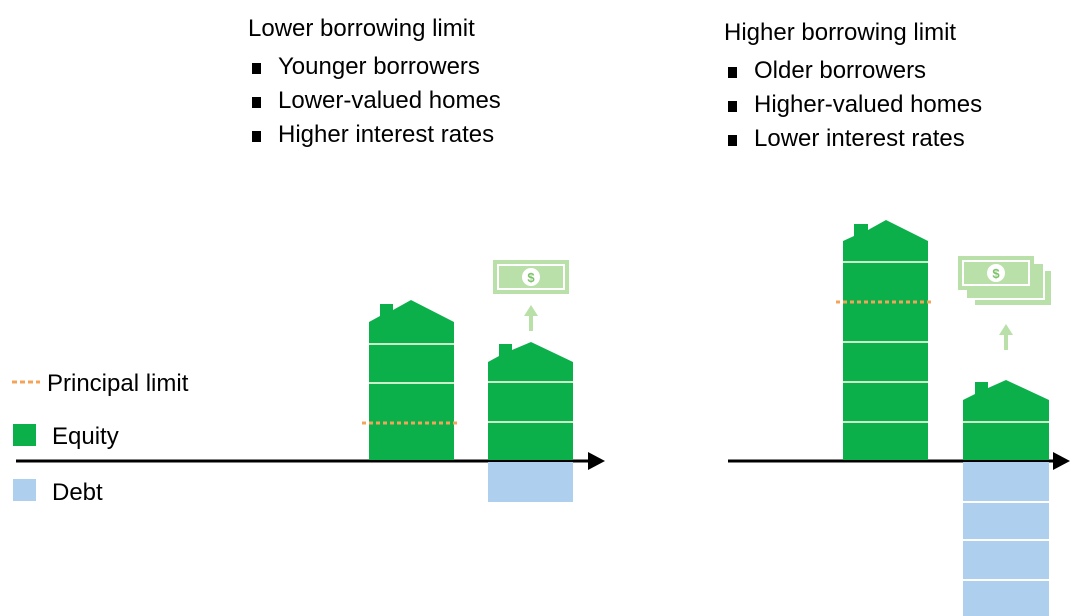 The image size is (1070, 616). Describe the element at coordinates (853, 71) in the screenshot. I see `right-bullet-older-borrowers: Older borrowers` at that location.